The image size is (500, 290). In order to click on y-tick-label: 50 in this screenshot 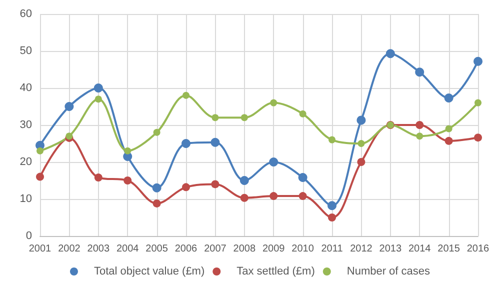, I will do `click(26, 51)`.